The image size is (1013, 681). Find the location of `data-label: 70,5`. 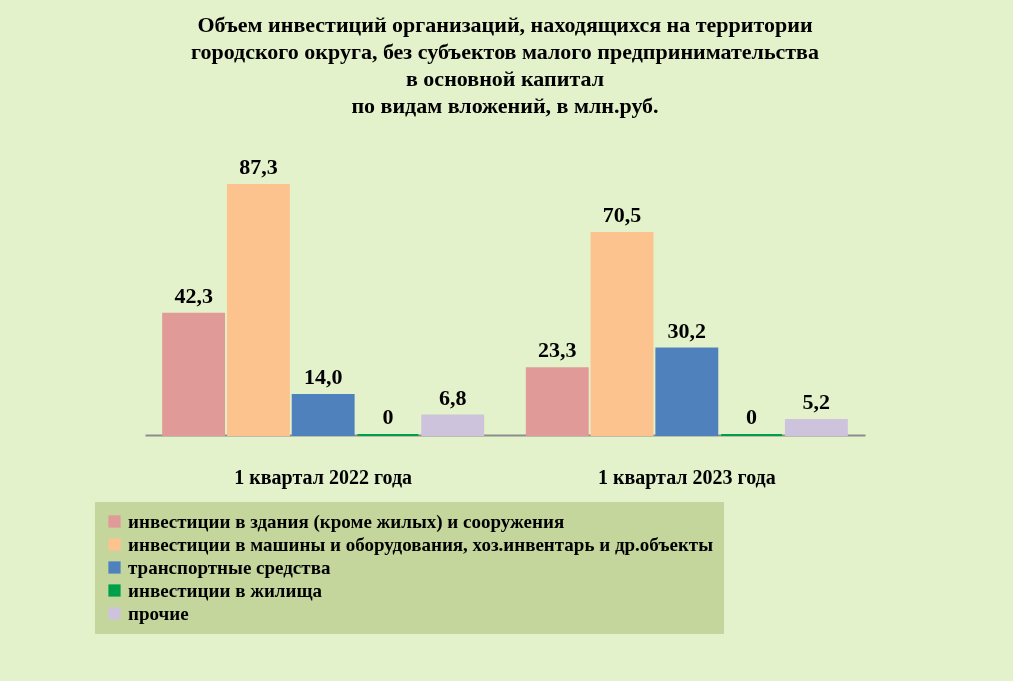

data-label: 70,5 is located at coordinates (622, 215).